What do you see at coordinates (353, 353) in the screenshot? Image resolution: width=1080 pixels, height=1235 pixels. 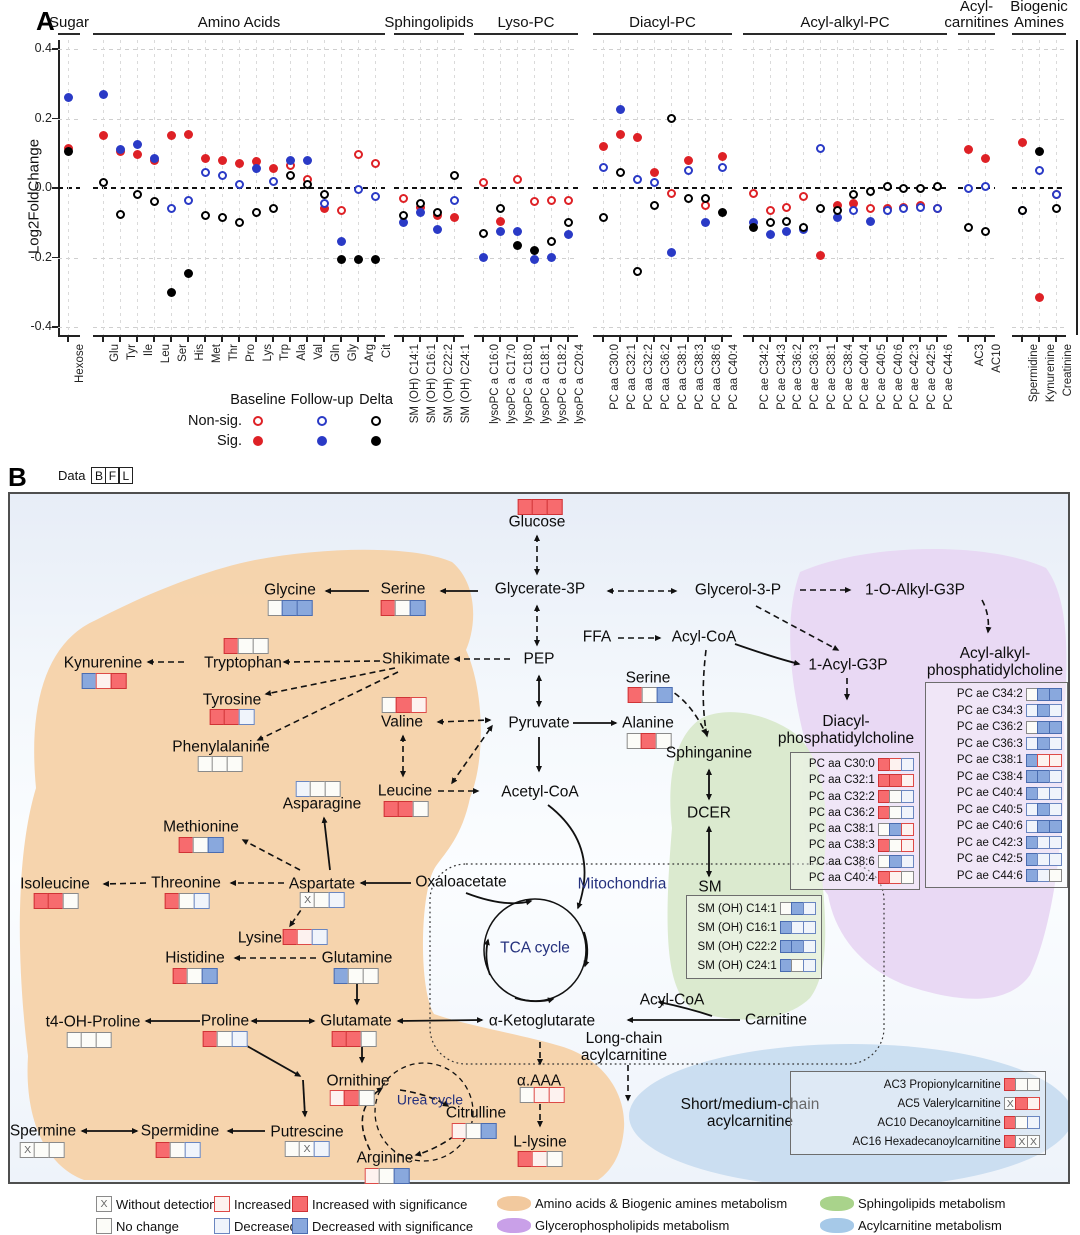 I see `x-tick-label: Gly` at bounding box center [353, 353].